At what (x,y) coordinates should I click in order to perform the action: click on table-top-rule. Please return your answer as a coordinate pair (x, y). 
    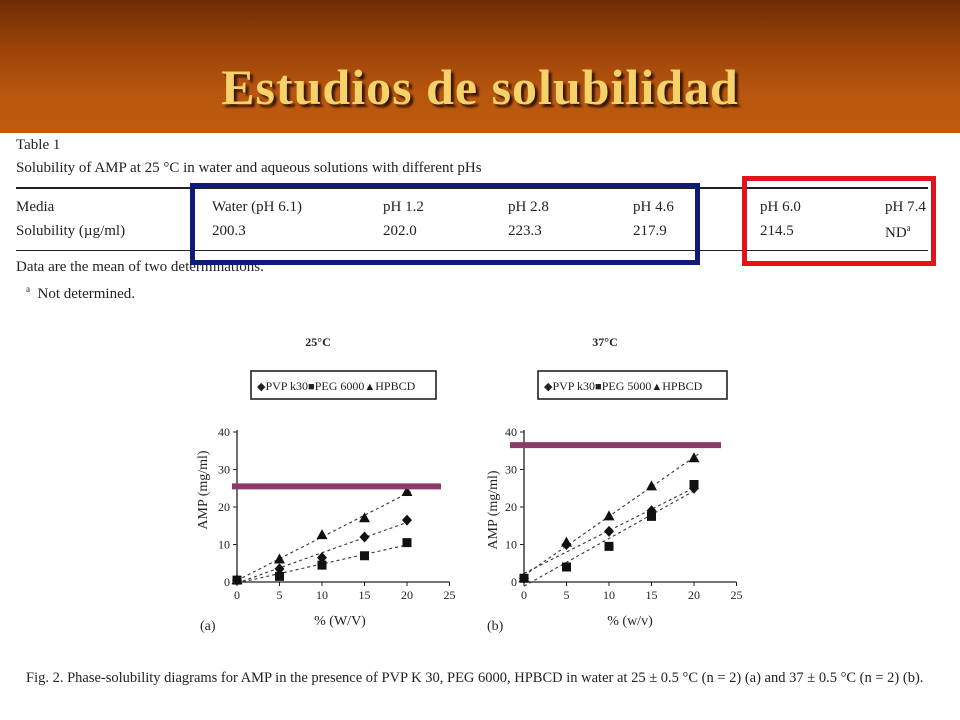
    Looking at the image, I should click on (472, 188).